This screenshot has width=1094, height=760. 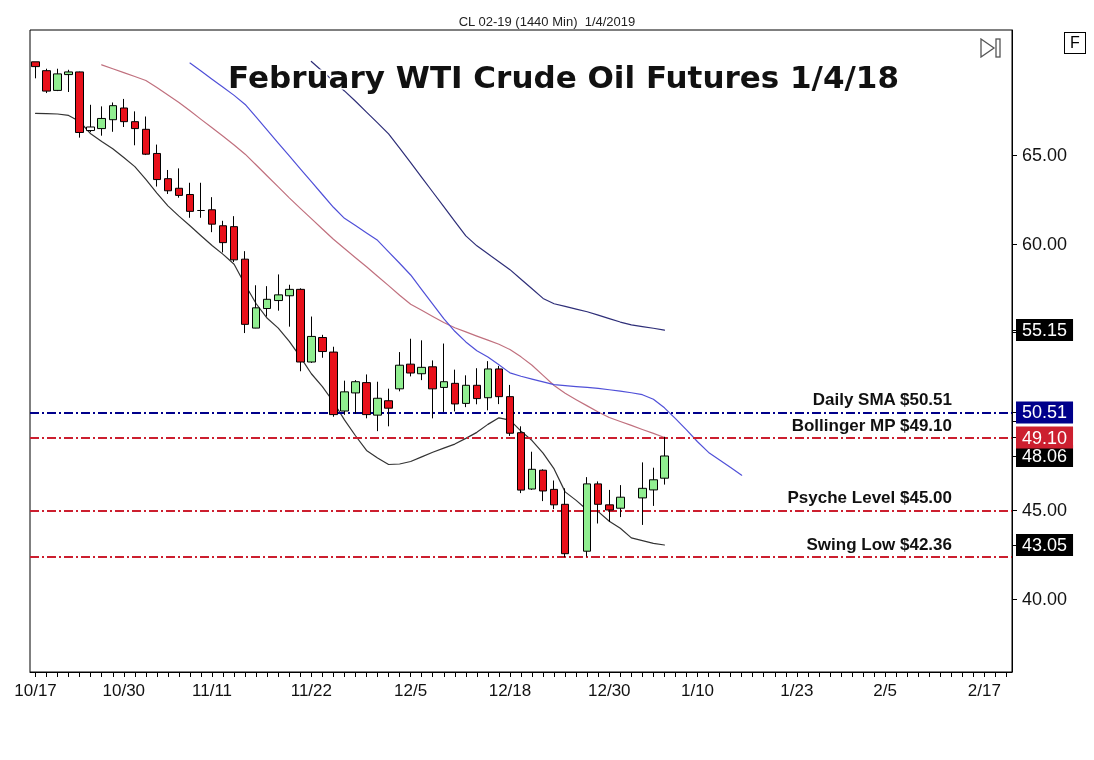 I want to click on x-tick-label: 12/5, so click(x=411, y=690).